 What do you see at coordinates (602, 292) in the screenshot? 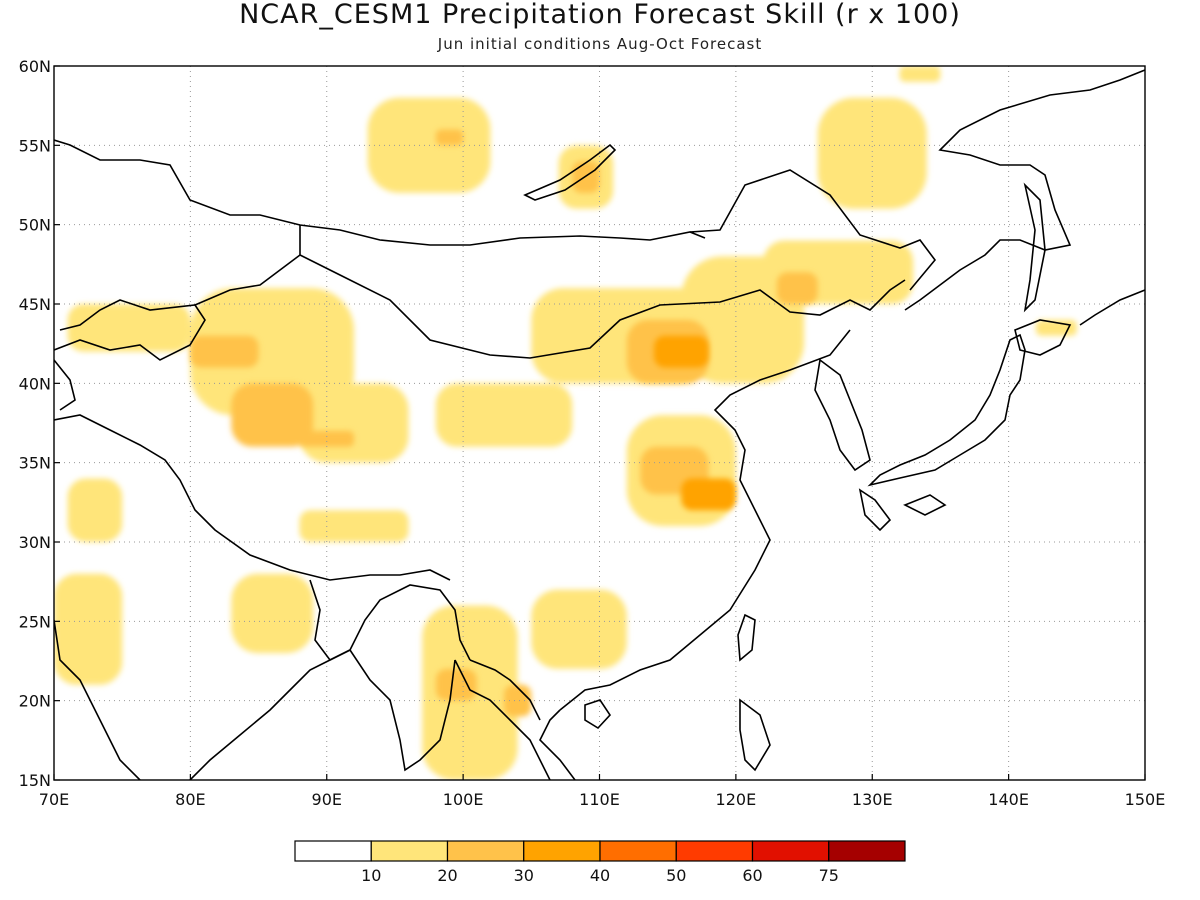
I see `china-mongolia-border` at bounding box center [602, 292].